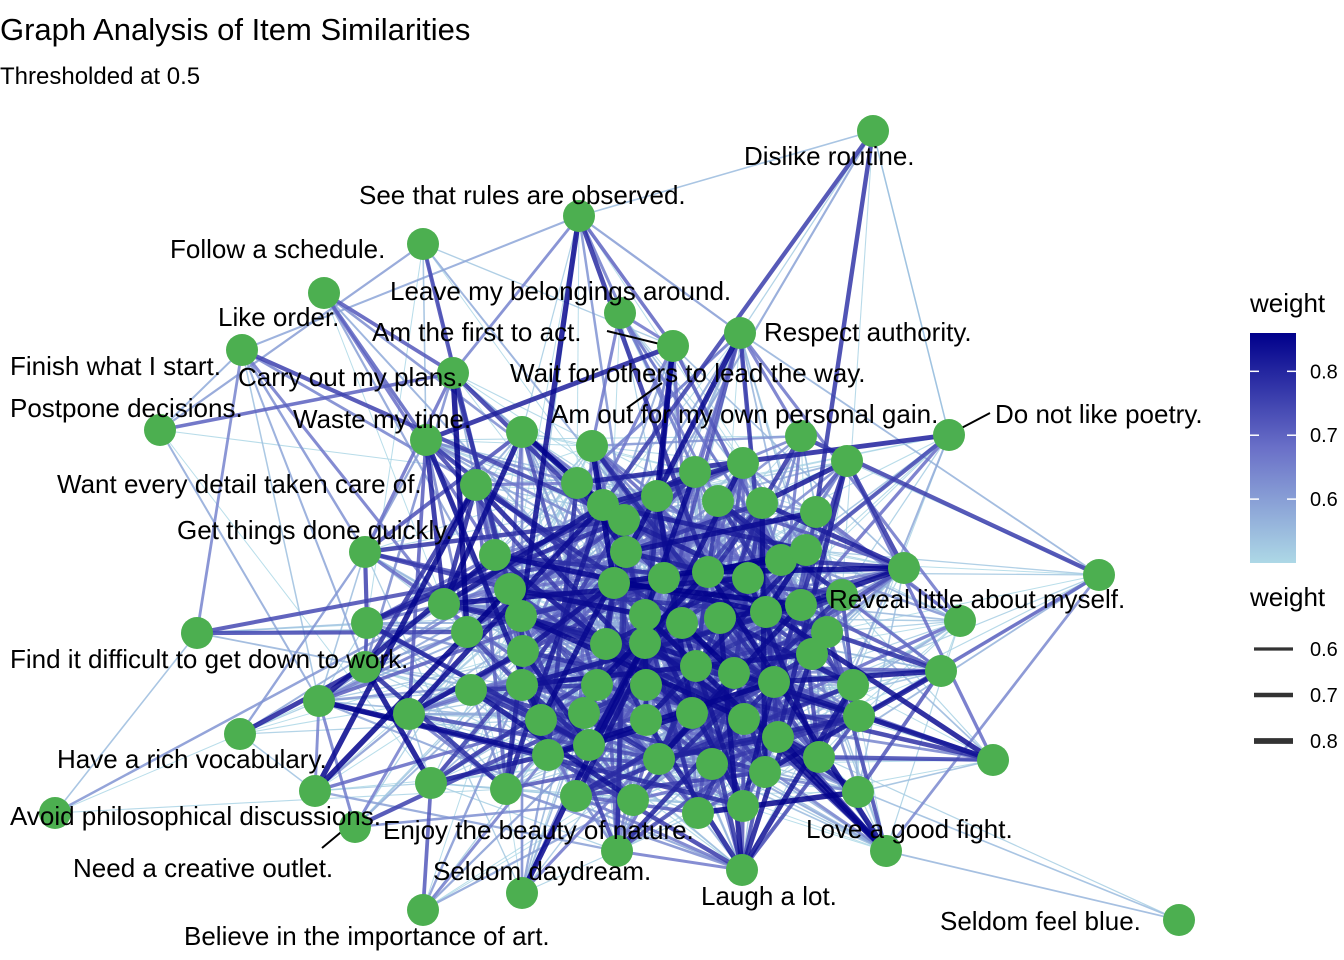  I want to click on node-label: See that rules are observed., so click(522, 195).